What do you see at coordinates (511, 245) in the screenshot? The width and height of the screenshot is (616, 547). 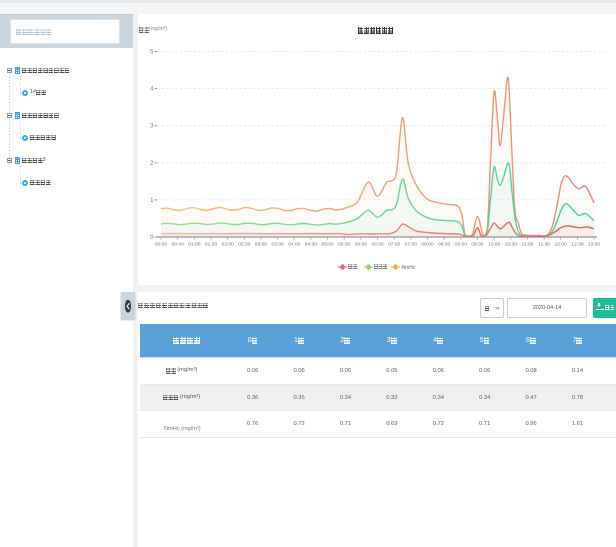 I see `svg-text: 10:30` at bounding box center [511, 245].